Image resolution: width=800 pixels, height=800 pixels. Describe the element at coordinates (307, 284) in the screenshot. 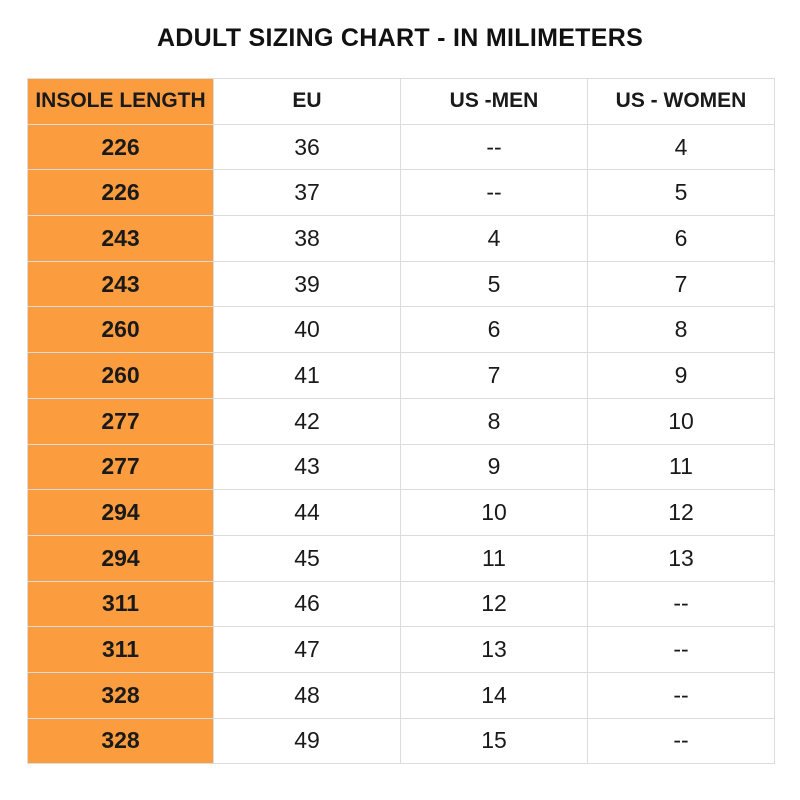

I see `eu-cell: 39` at that location.